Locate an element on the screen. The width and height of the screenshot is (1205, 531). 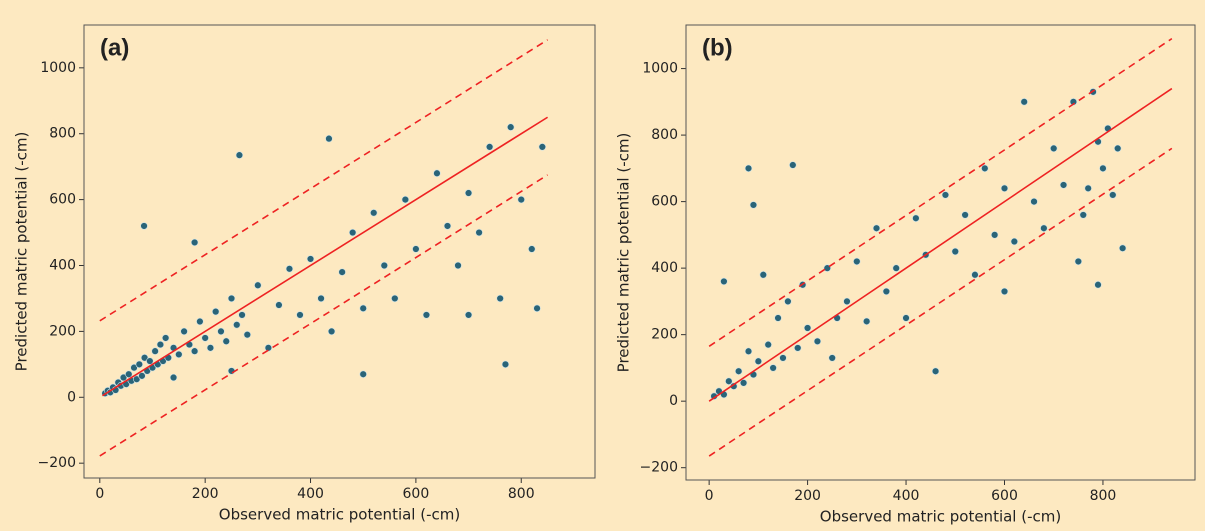
y-tick-label: 600 is located at coordinates (664, 202).